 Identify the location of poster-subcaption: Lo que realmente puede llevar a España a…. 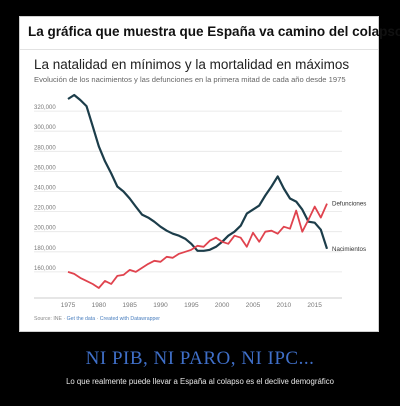
(200, 381).